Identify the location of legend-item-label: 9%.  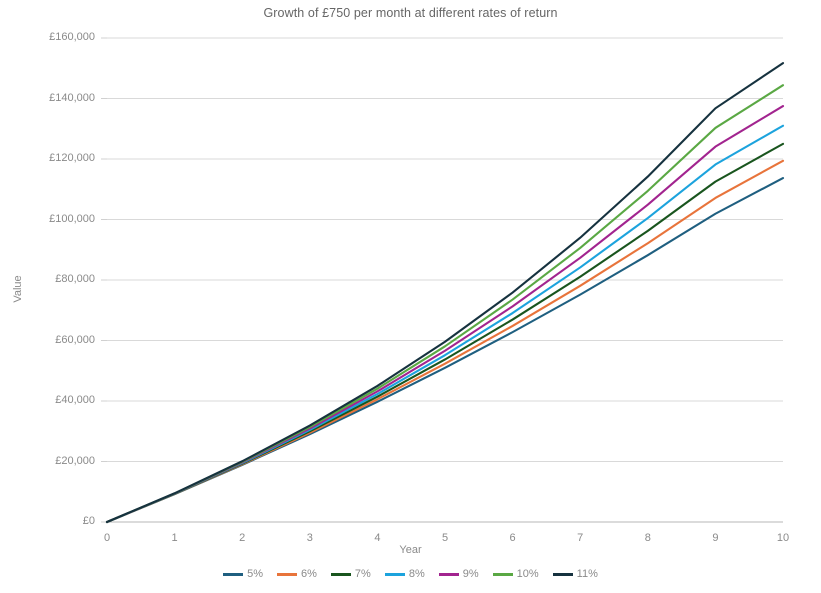
(470, 574).